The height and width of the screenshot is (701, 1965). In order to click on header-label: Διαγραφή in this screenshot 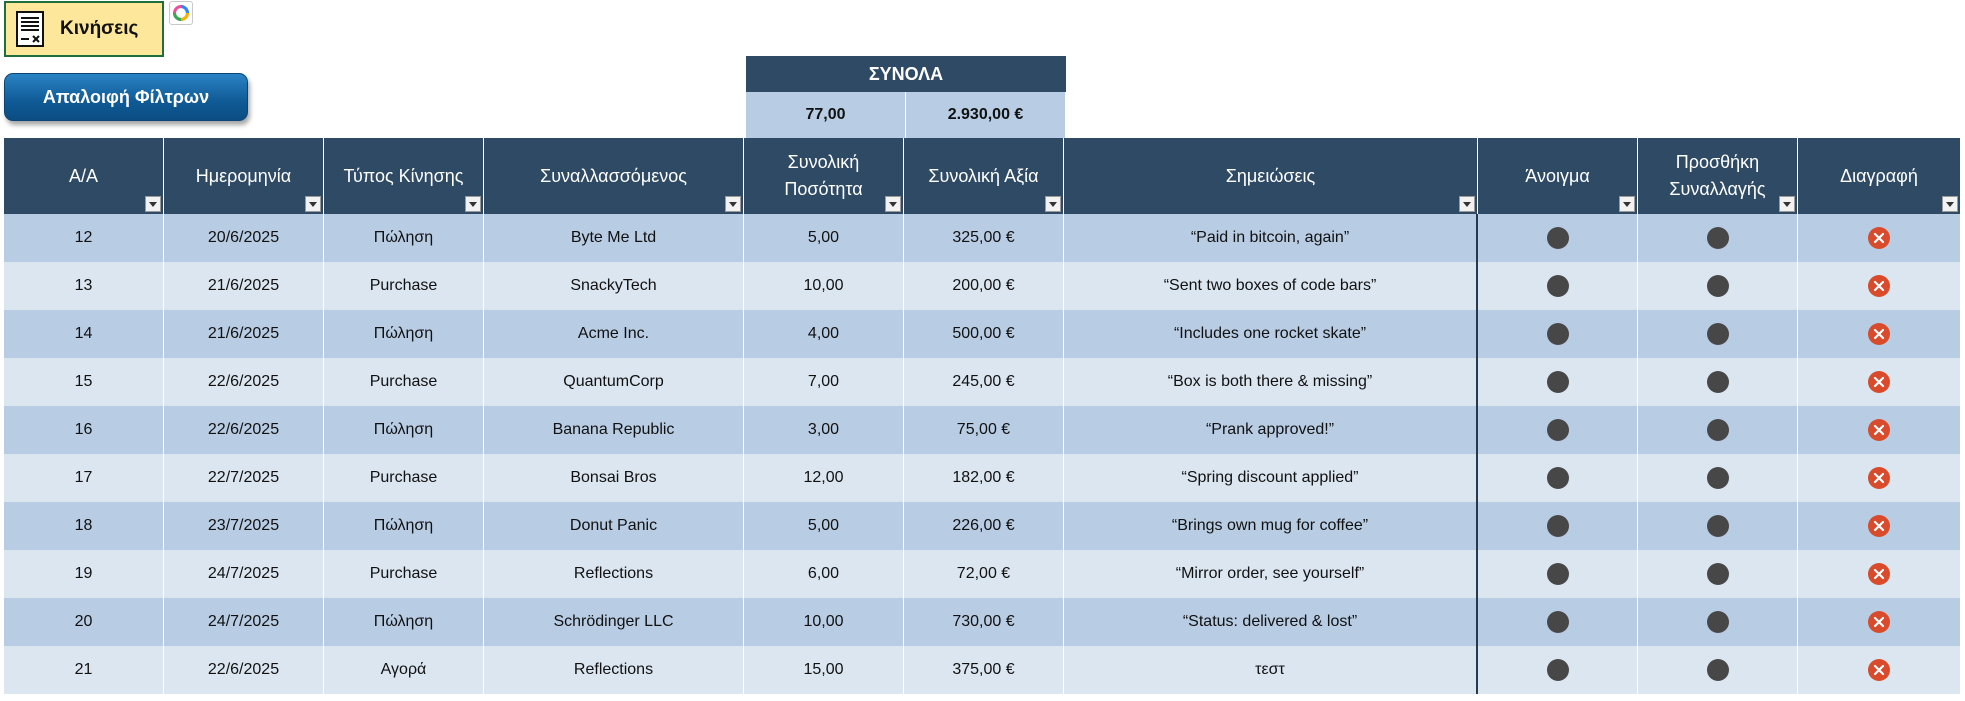, I will do `click(1879, 175)`.